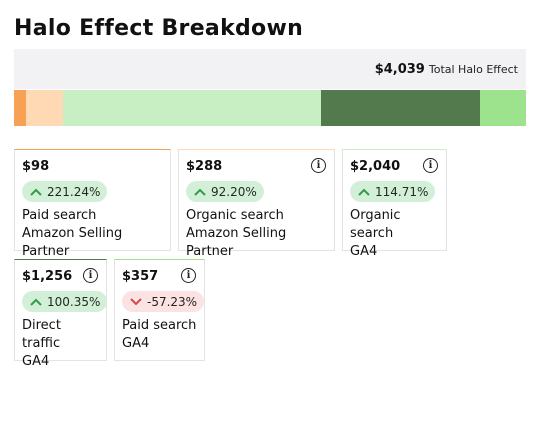 The height and width of the screenshot is (425, 540). What do you see at coordinates (47, 276) in the screenshot?
I see `card-value: $1,256` at bounding box center [47, 276].